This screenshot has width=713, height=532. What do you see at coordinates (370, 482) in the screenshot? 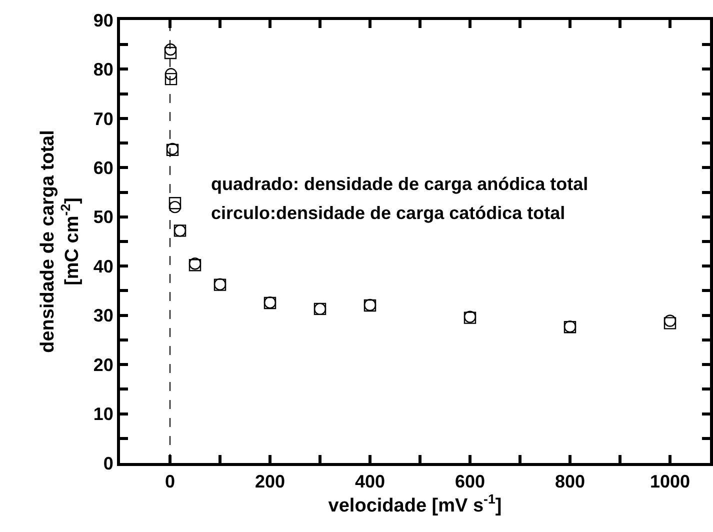
I see `x-tick-label: 400` at bounding box center [370, 482].